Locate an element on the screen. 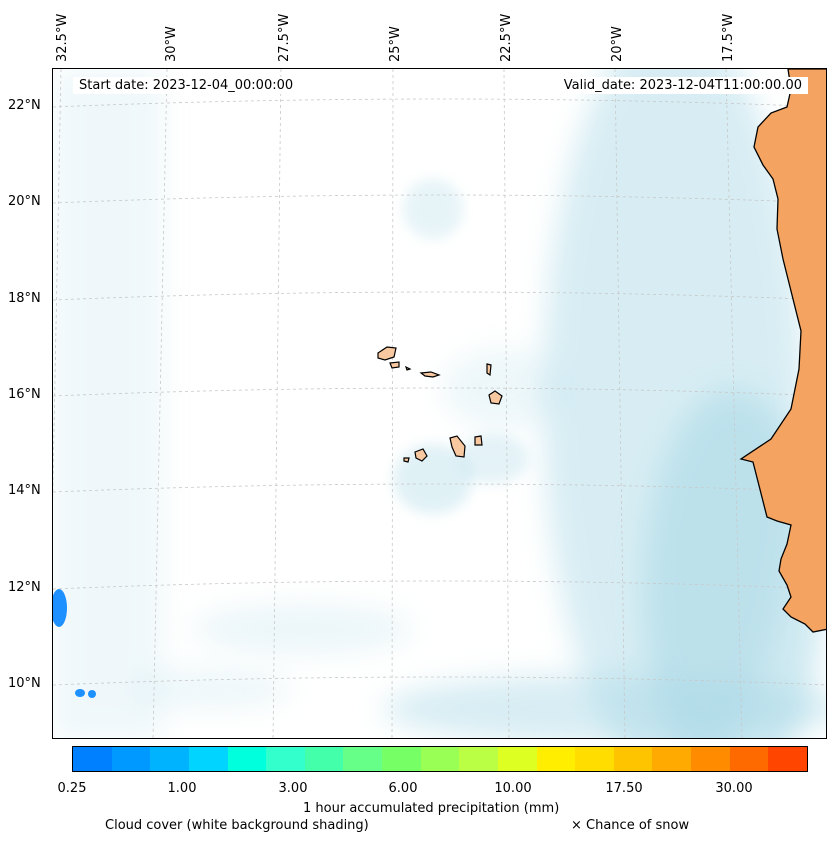 The image size is (837, 844). island-brava is located at coordinates (406, 460).